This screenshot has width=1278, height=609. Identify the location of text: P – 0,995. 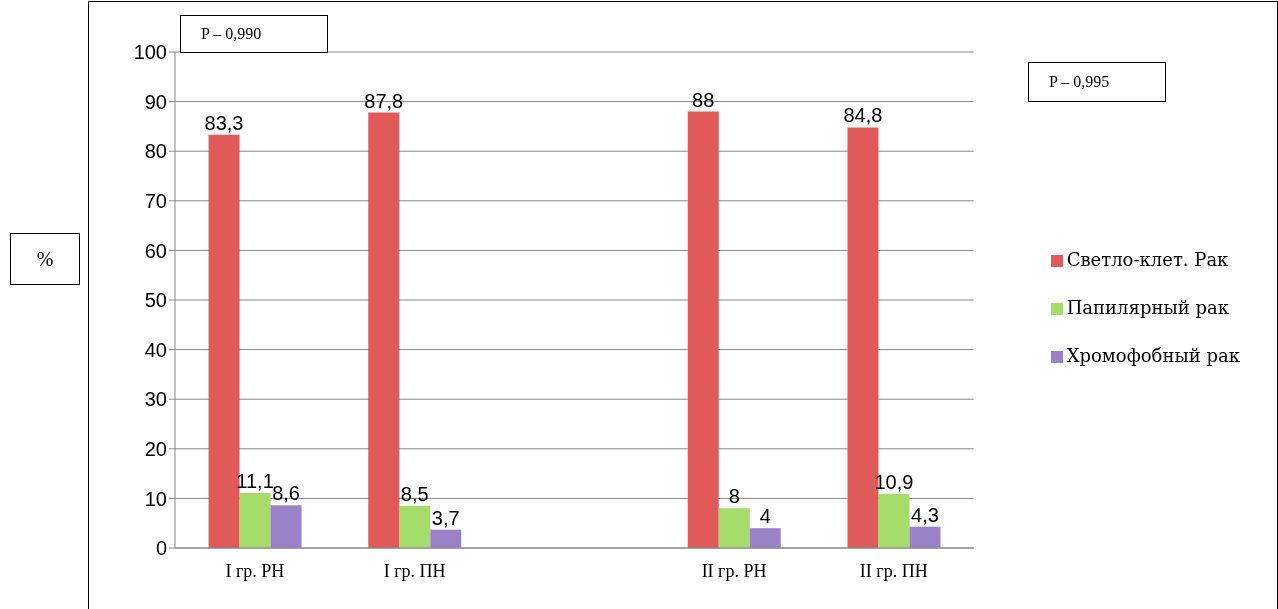
(1079, 82).